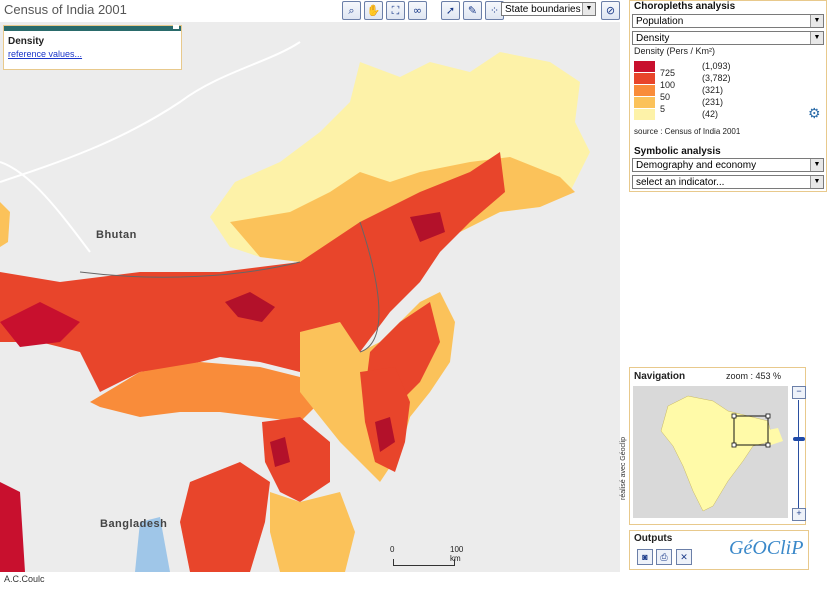  I want to click on info-box-titlebar, so click(92, 28).